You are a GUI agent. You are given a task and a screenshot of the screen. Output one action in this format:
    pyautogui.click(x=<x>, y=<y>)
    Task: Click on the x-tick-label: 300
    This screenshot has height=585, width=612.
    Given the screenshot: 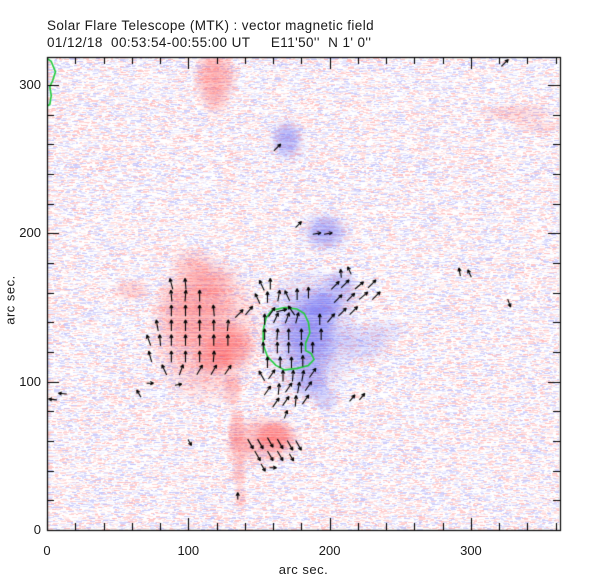 What is the action you would take?
    pyautogui.click(x=471, y=550)
    